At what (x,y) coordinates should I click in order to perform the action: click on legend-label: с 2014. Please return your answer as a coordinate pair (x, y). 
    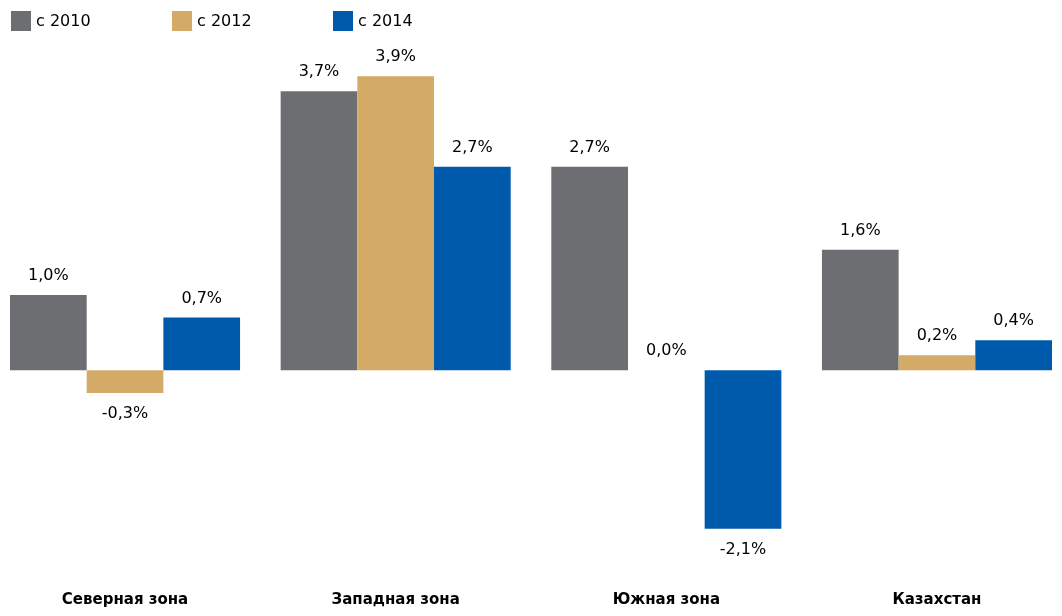
    Looking at the image, I should click on (385, 20).